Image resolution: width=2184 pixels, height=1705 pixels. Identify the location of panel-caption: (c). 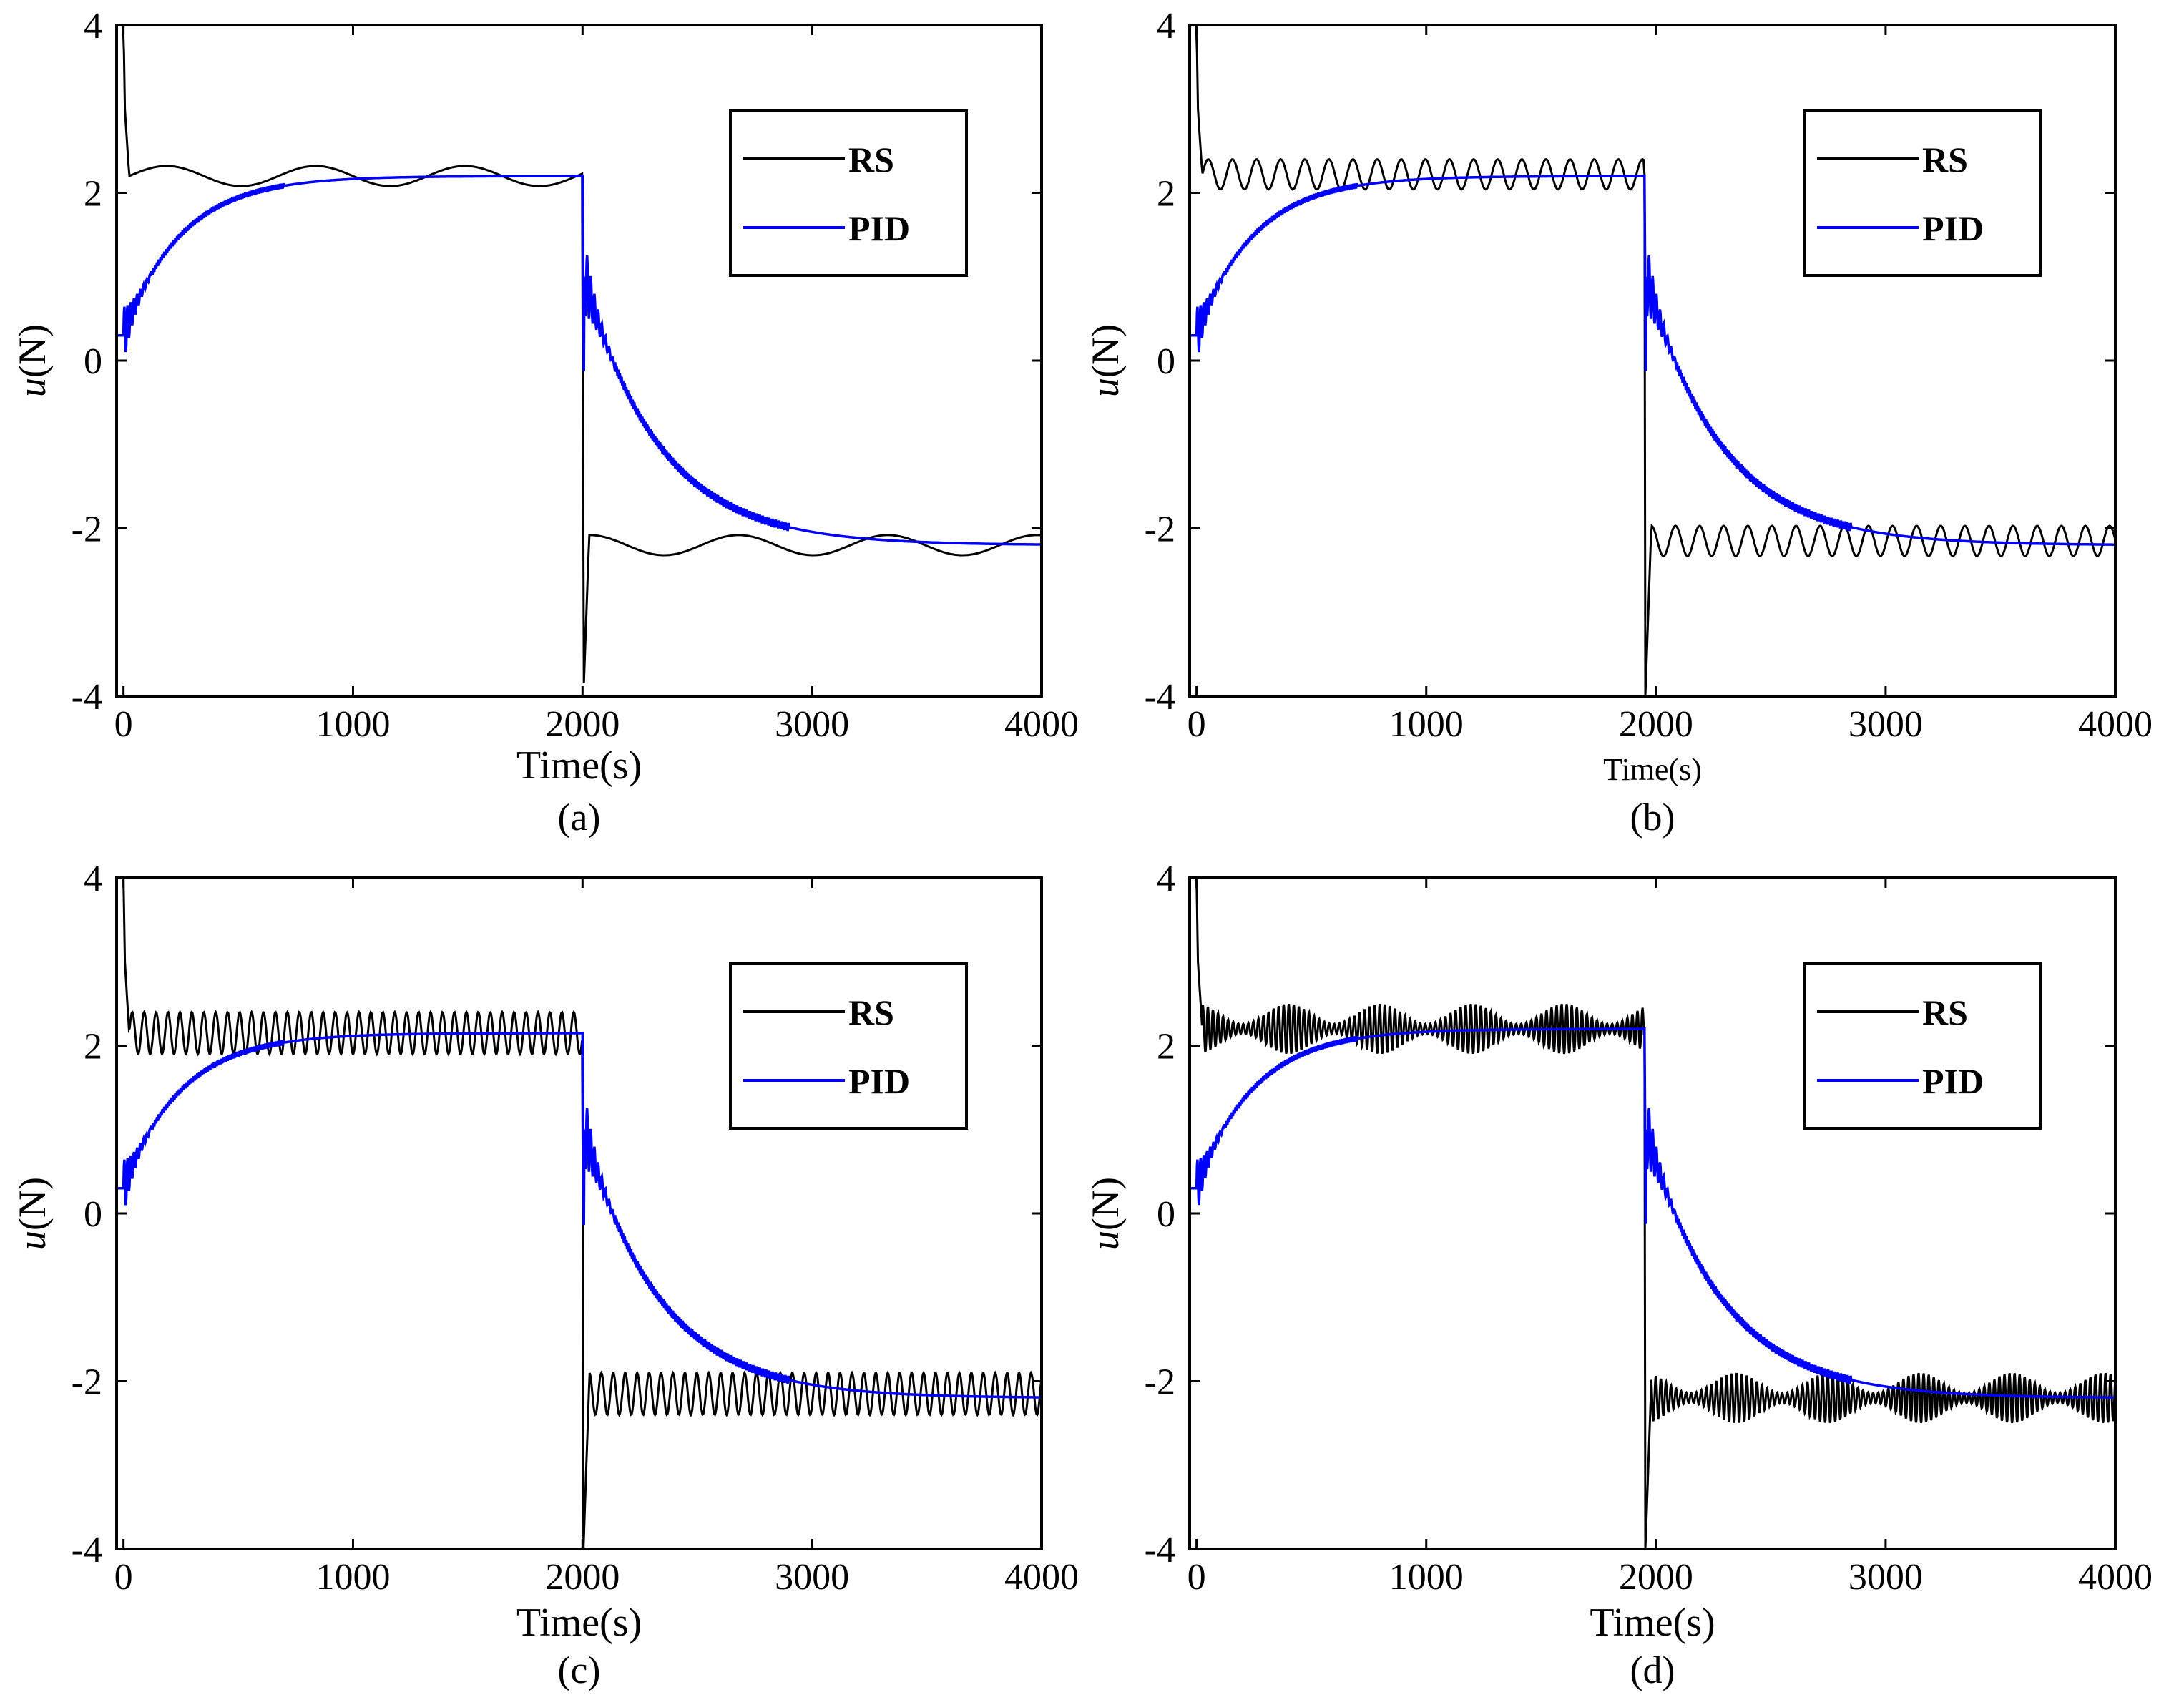
(579, 1670).